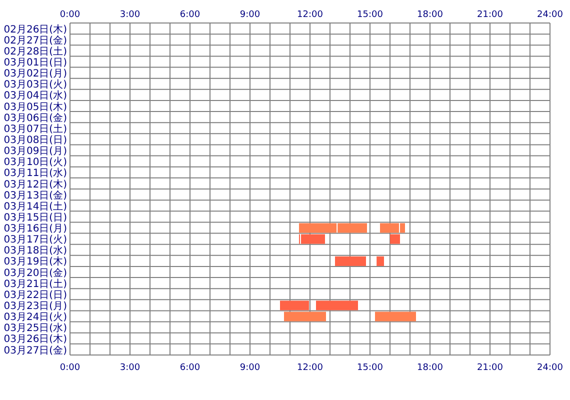 This screenshot has width=570, height=400. Describe the element at coordinates (36, 262) in the screenshot. I see `y-tick-label: 03月19日(木)` at that location.